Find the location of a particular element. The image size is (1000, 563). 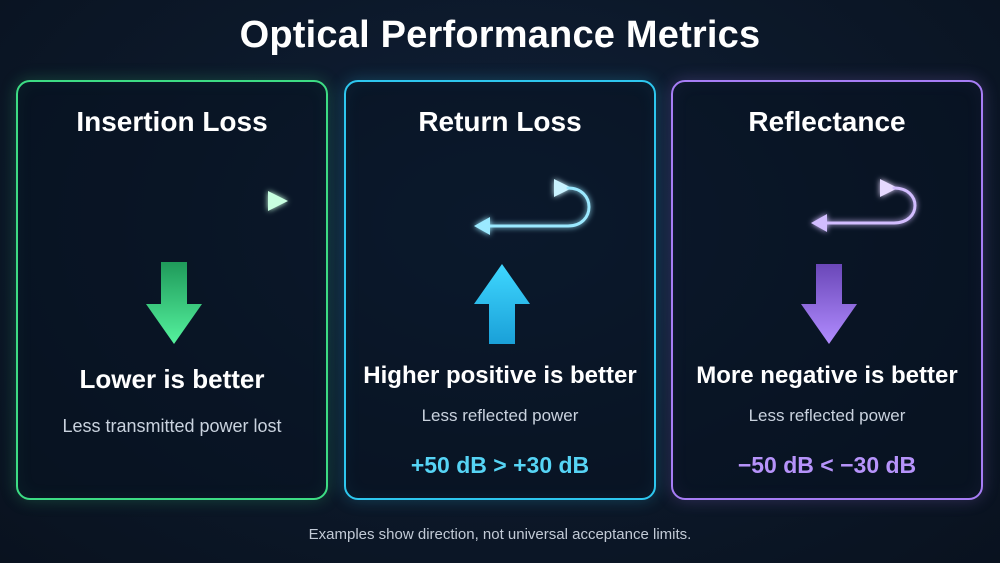

verdict-text: Lower is better is located at coordinates (172, 379).